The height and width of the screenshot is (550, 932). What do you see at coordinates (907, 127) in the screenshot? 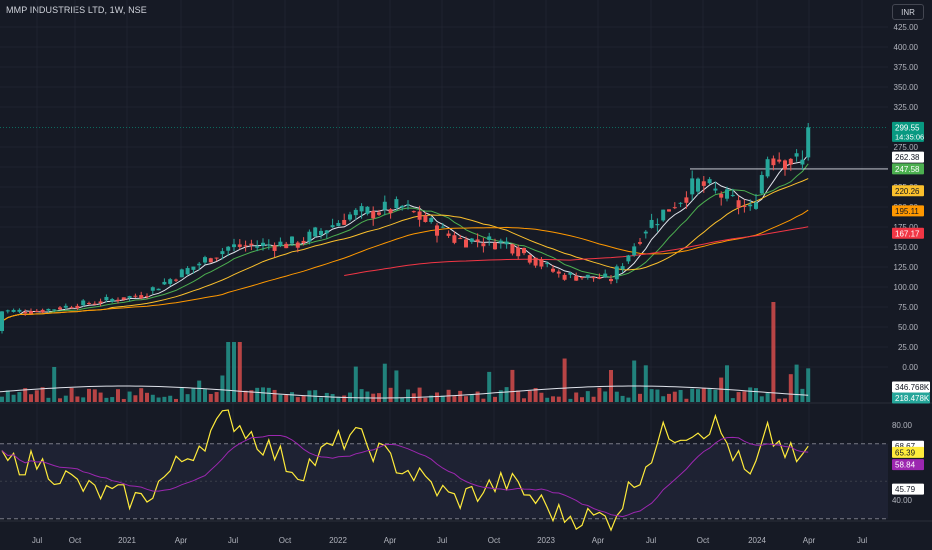
I see `price-label-text: 299.55` at bounding box center [907, 127].